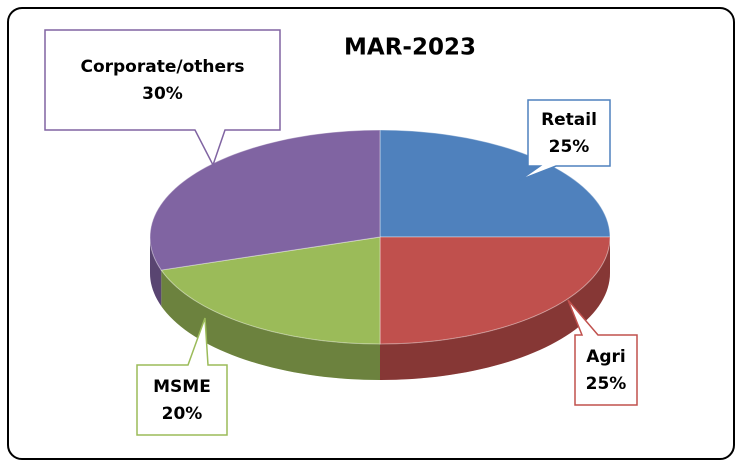 The image size is (742, 467). What do you see at coordinates (410, 48) in the screenshot?
I see `chart-title: MAR-2023` at bounding box center [410, 48].